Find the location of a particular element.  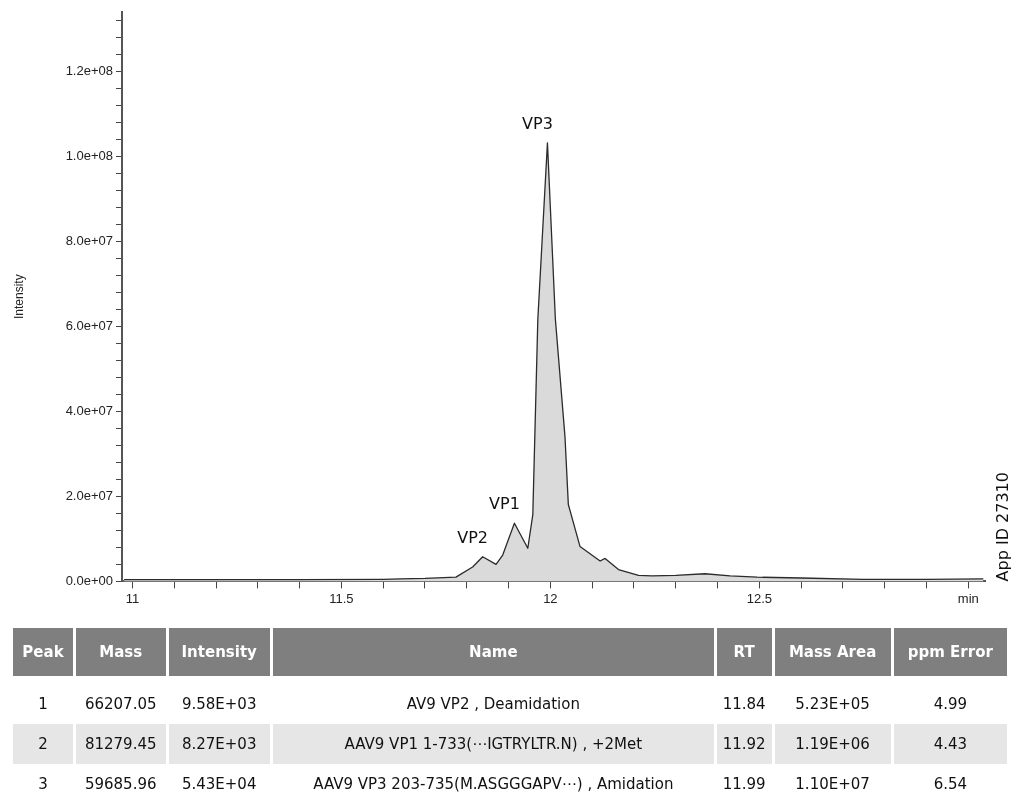

text: AAV9 VP3 203-735(M.ASGGGAPV⋯) , Amidation is located at coordinates (493, 784).